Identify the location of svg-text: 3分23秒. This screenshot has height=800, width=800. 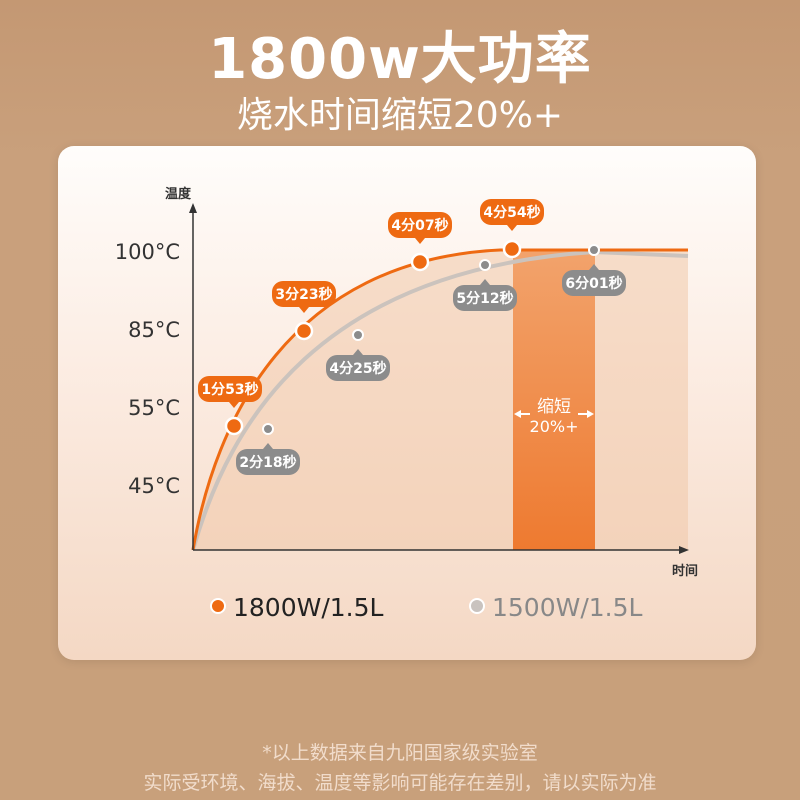
(303, 294).